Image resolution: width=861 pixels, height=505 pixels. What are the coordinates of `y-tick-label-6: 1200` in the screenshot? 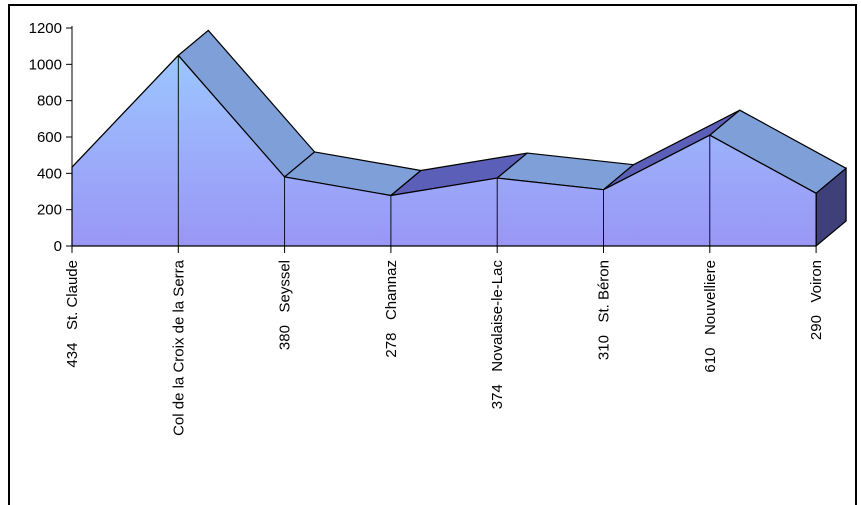 It's located at (45, 28).